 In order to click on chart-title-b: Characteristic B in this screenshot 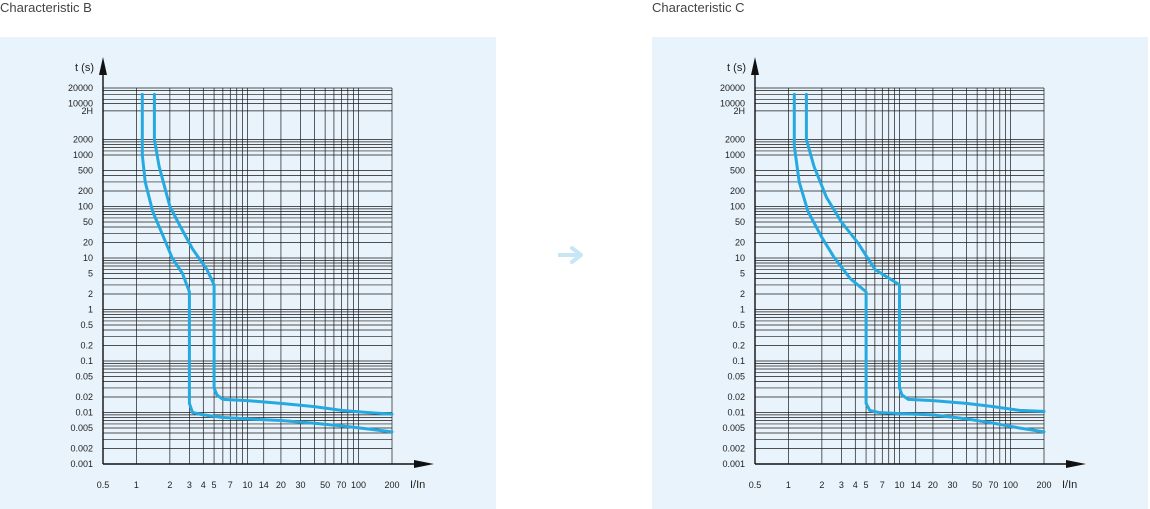, I will do `click(46, 7)`.